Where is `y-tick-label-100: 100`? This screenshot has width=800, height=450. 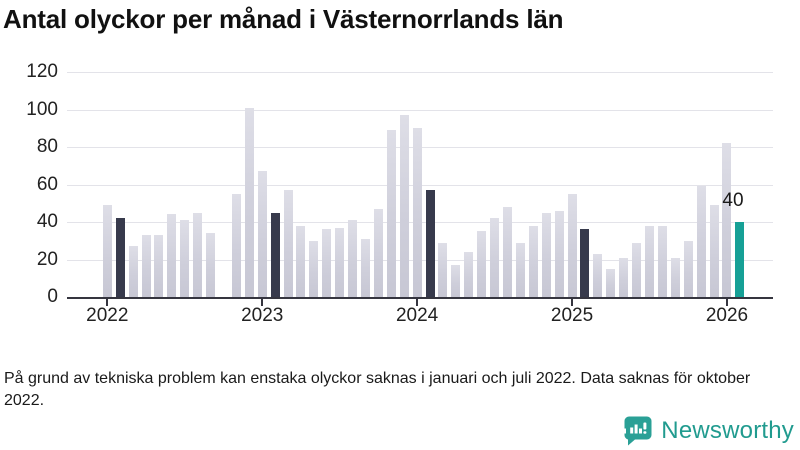 y-tick-label-100: 100 is located at coordinates (42, 109).